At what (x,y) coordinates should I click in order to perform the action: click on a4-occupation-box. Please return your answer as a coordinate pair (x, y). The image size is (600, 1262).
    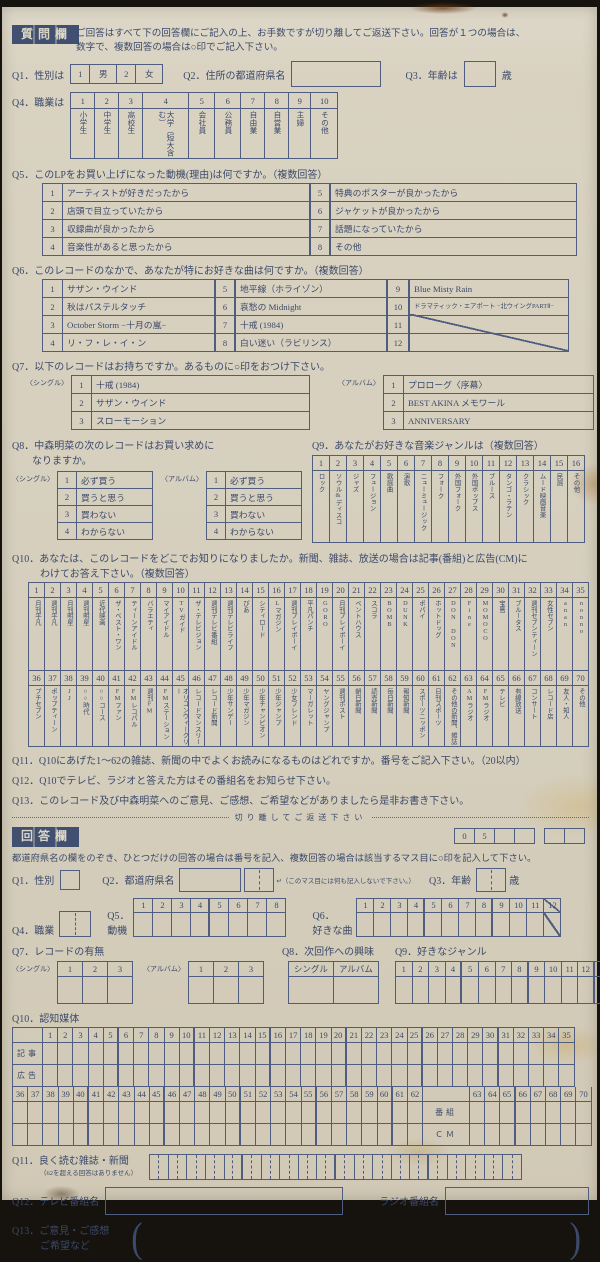
    Looking at the image, I should click on (75, 923).